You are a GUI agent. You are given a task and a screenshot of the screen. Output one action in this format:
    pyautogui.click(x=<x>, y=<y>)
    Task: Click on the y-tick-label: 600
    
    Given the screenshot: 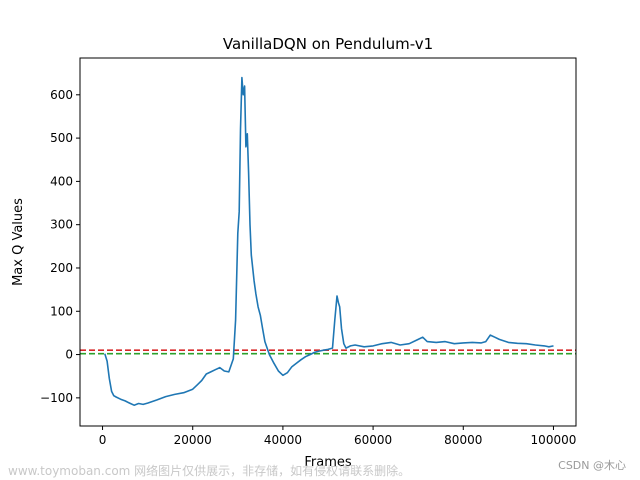 What is the action you would take?
    pyautogui.click(x=61, y=95)
    